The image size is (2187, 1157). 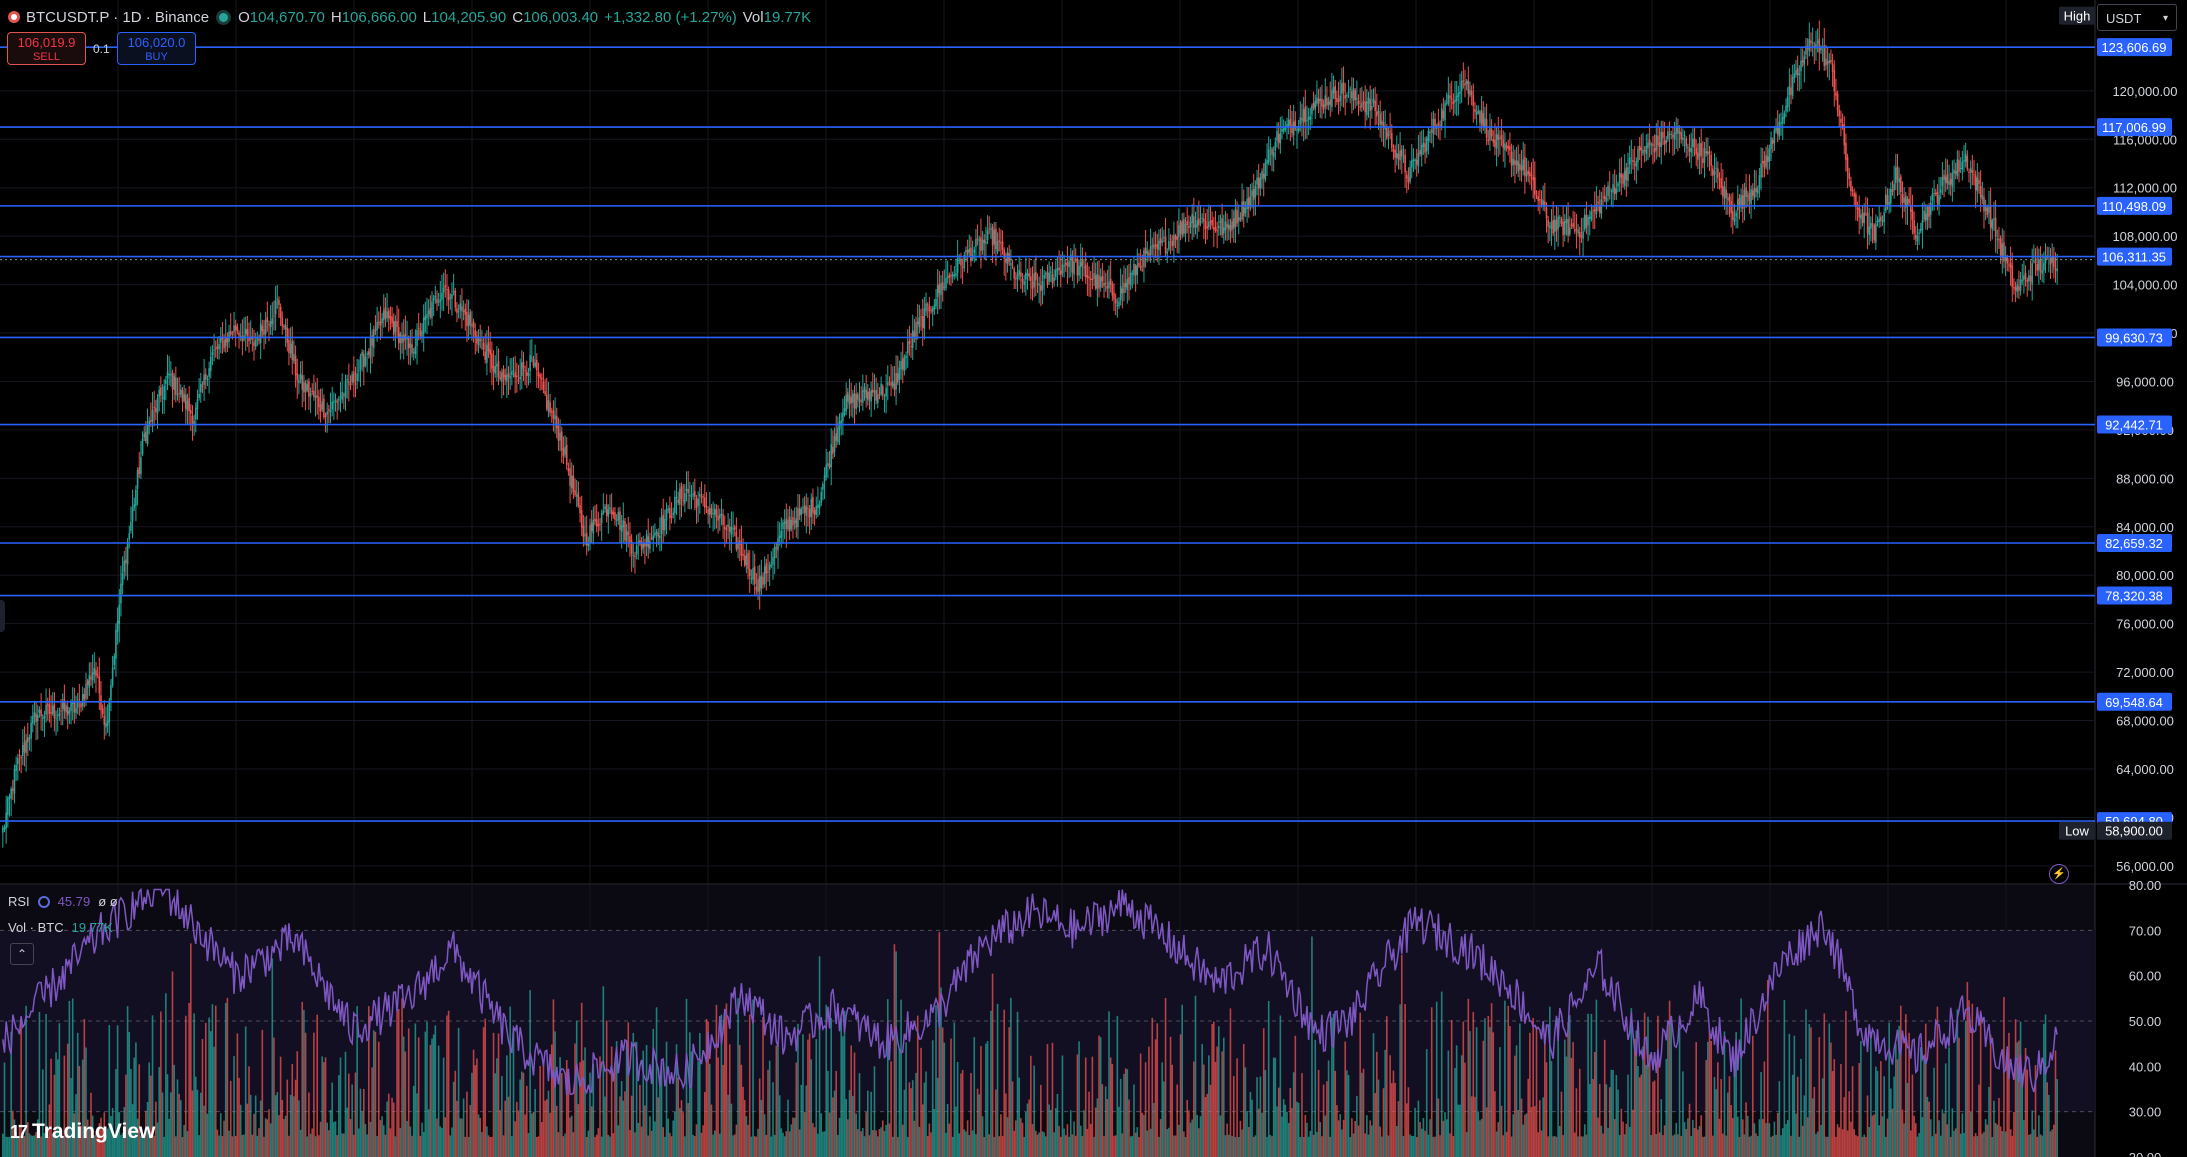 I want to click on currency-select: USDT ▾, so click(x=2137, y=17).